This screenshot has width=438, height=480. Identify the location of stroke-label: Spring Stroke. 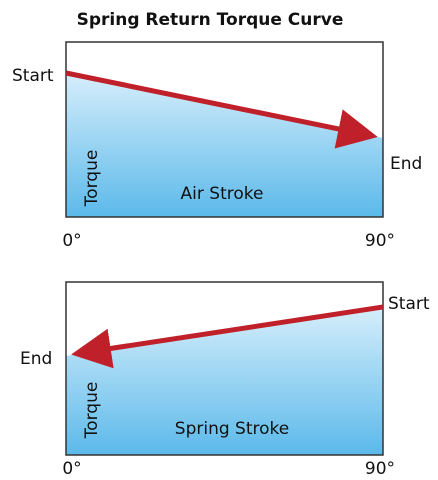
(232, 429).